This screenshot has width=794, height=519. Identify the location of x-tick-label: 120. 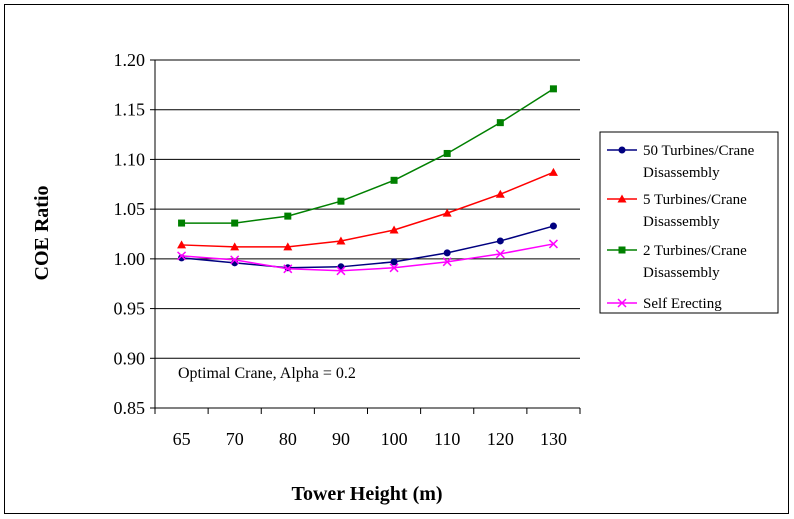
(500, 439).